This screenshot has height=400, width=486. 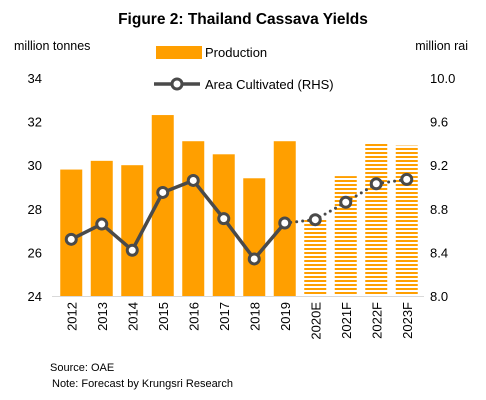 What do you see at coordinates (102, 316) in the screenshot?
I see `x-axis-tick-label: 2013` at bounding box center [102, 316].